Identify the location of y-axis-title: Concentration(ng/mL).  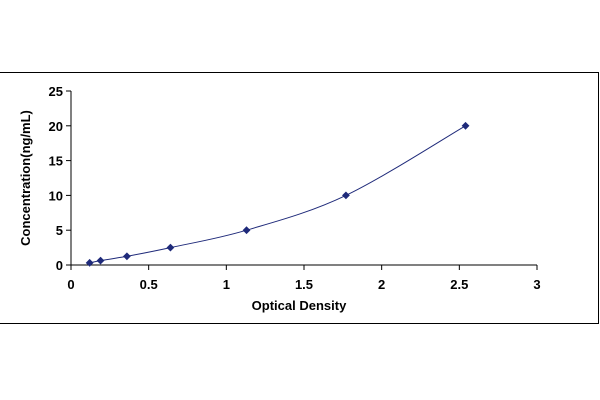
(25, 178).